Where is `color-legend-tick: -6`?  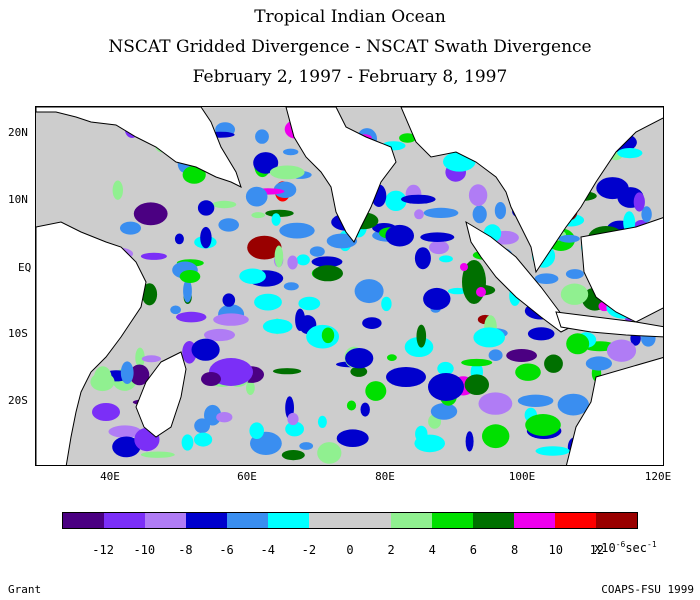 color-legend-tick: -6 is located at coordinates (226, 550).